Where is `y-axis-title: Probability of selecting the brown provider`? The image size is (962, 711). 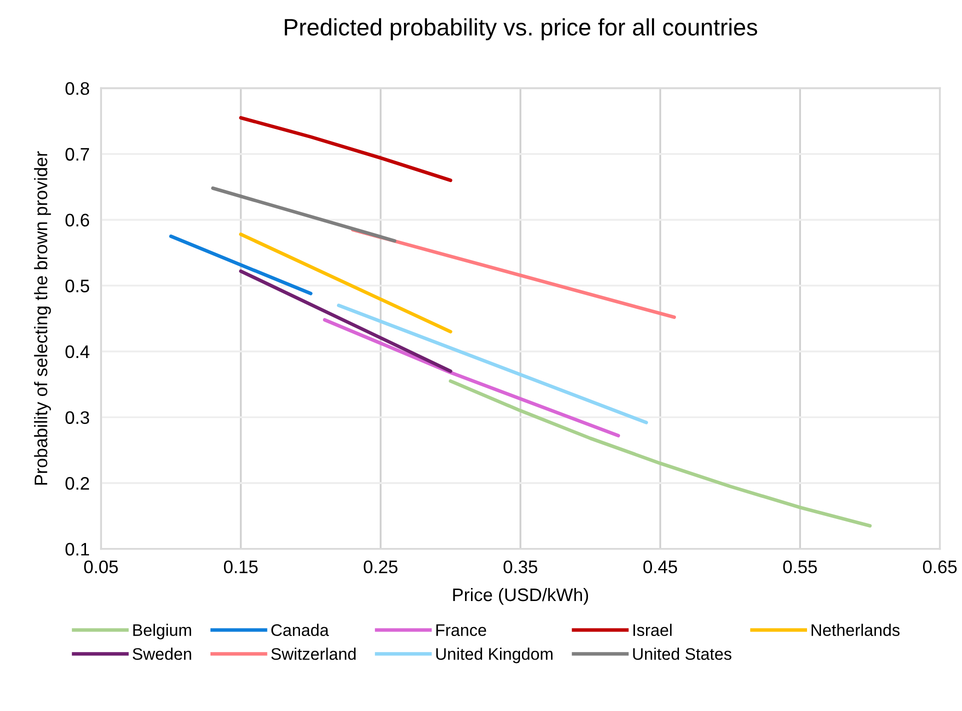 y-axis-title: Probability of selecting the brown provider is located at coordinates (42, 318).